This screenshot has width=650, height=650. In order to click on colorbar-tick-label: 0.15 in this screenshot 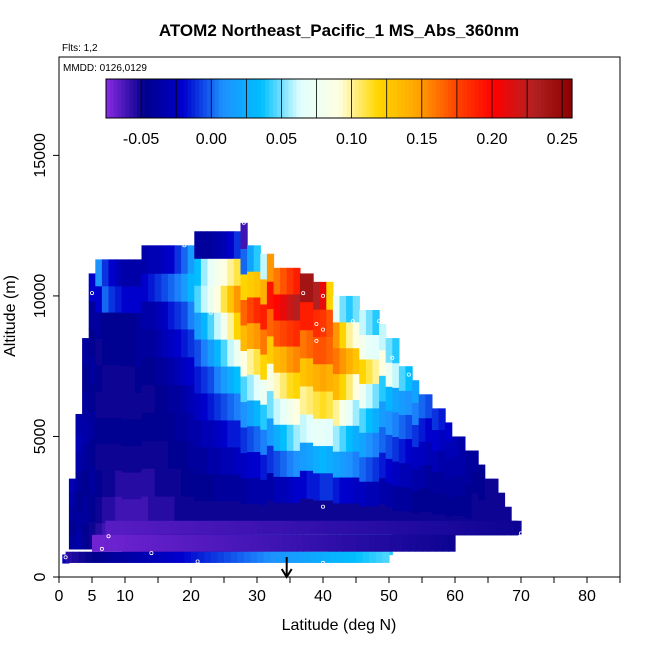, I will do `click(421, 139)`.